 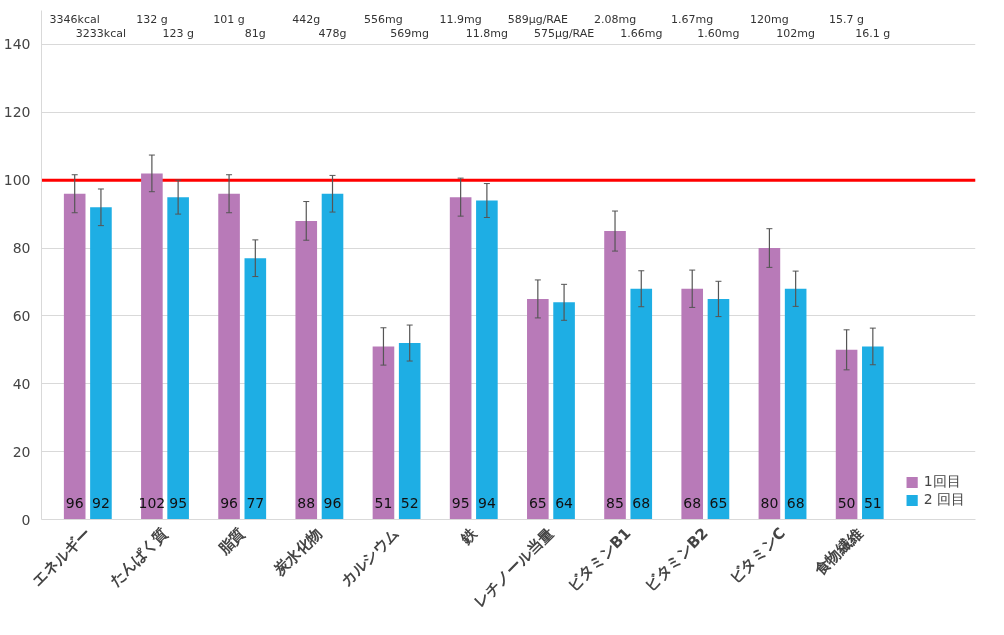 I want to click on x-tick-label: ビタミンB1, so click(x=599, y=559).